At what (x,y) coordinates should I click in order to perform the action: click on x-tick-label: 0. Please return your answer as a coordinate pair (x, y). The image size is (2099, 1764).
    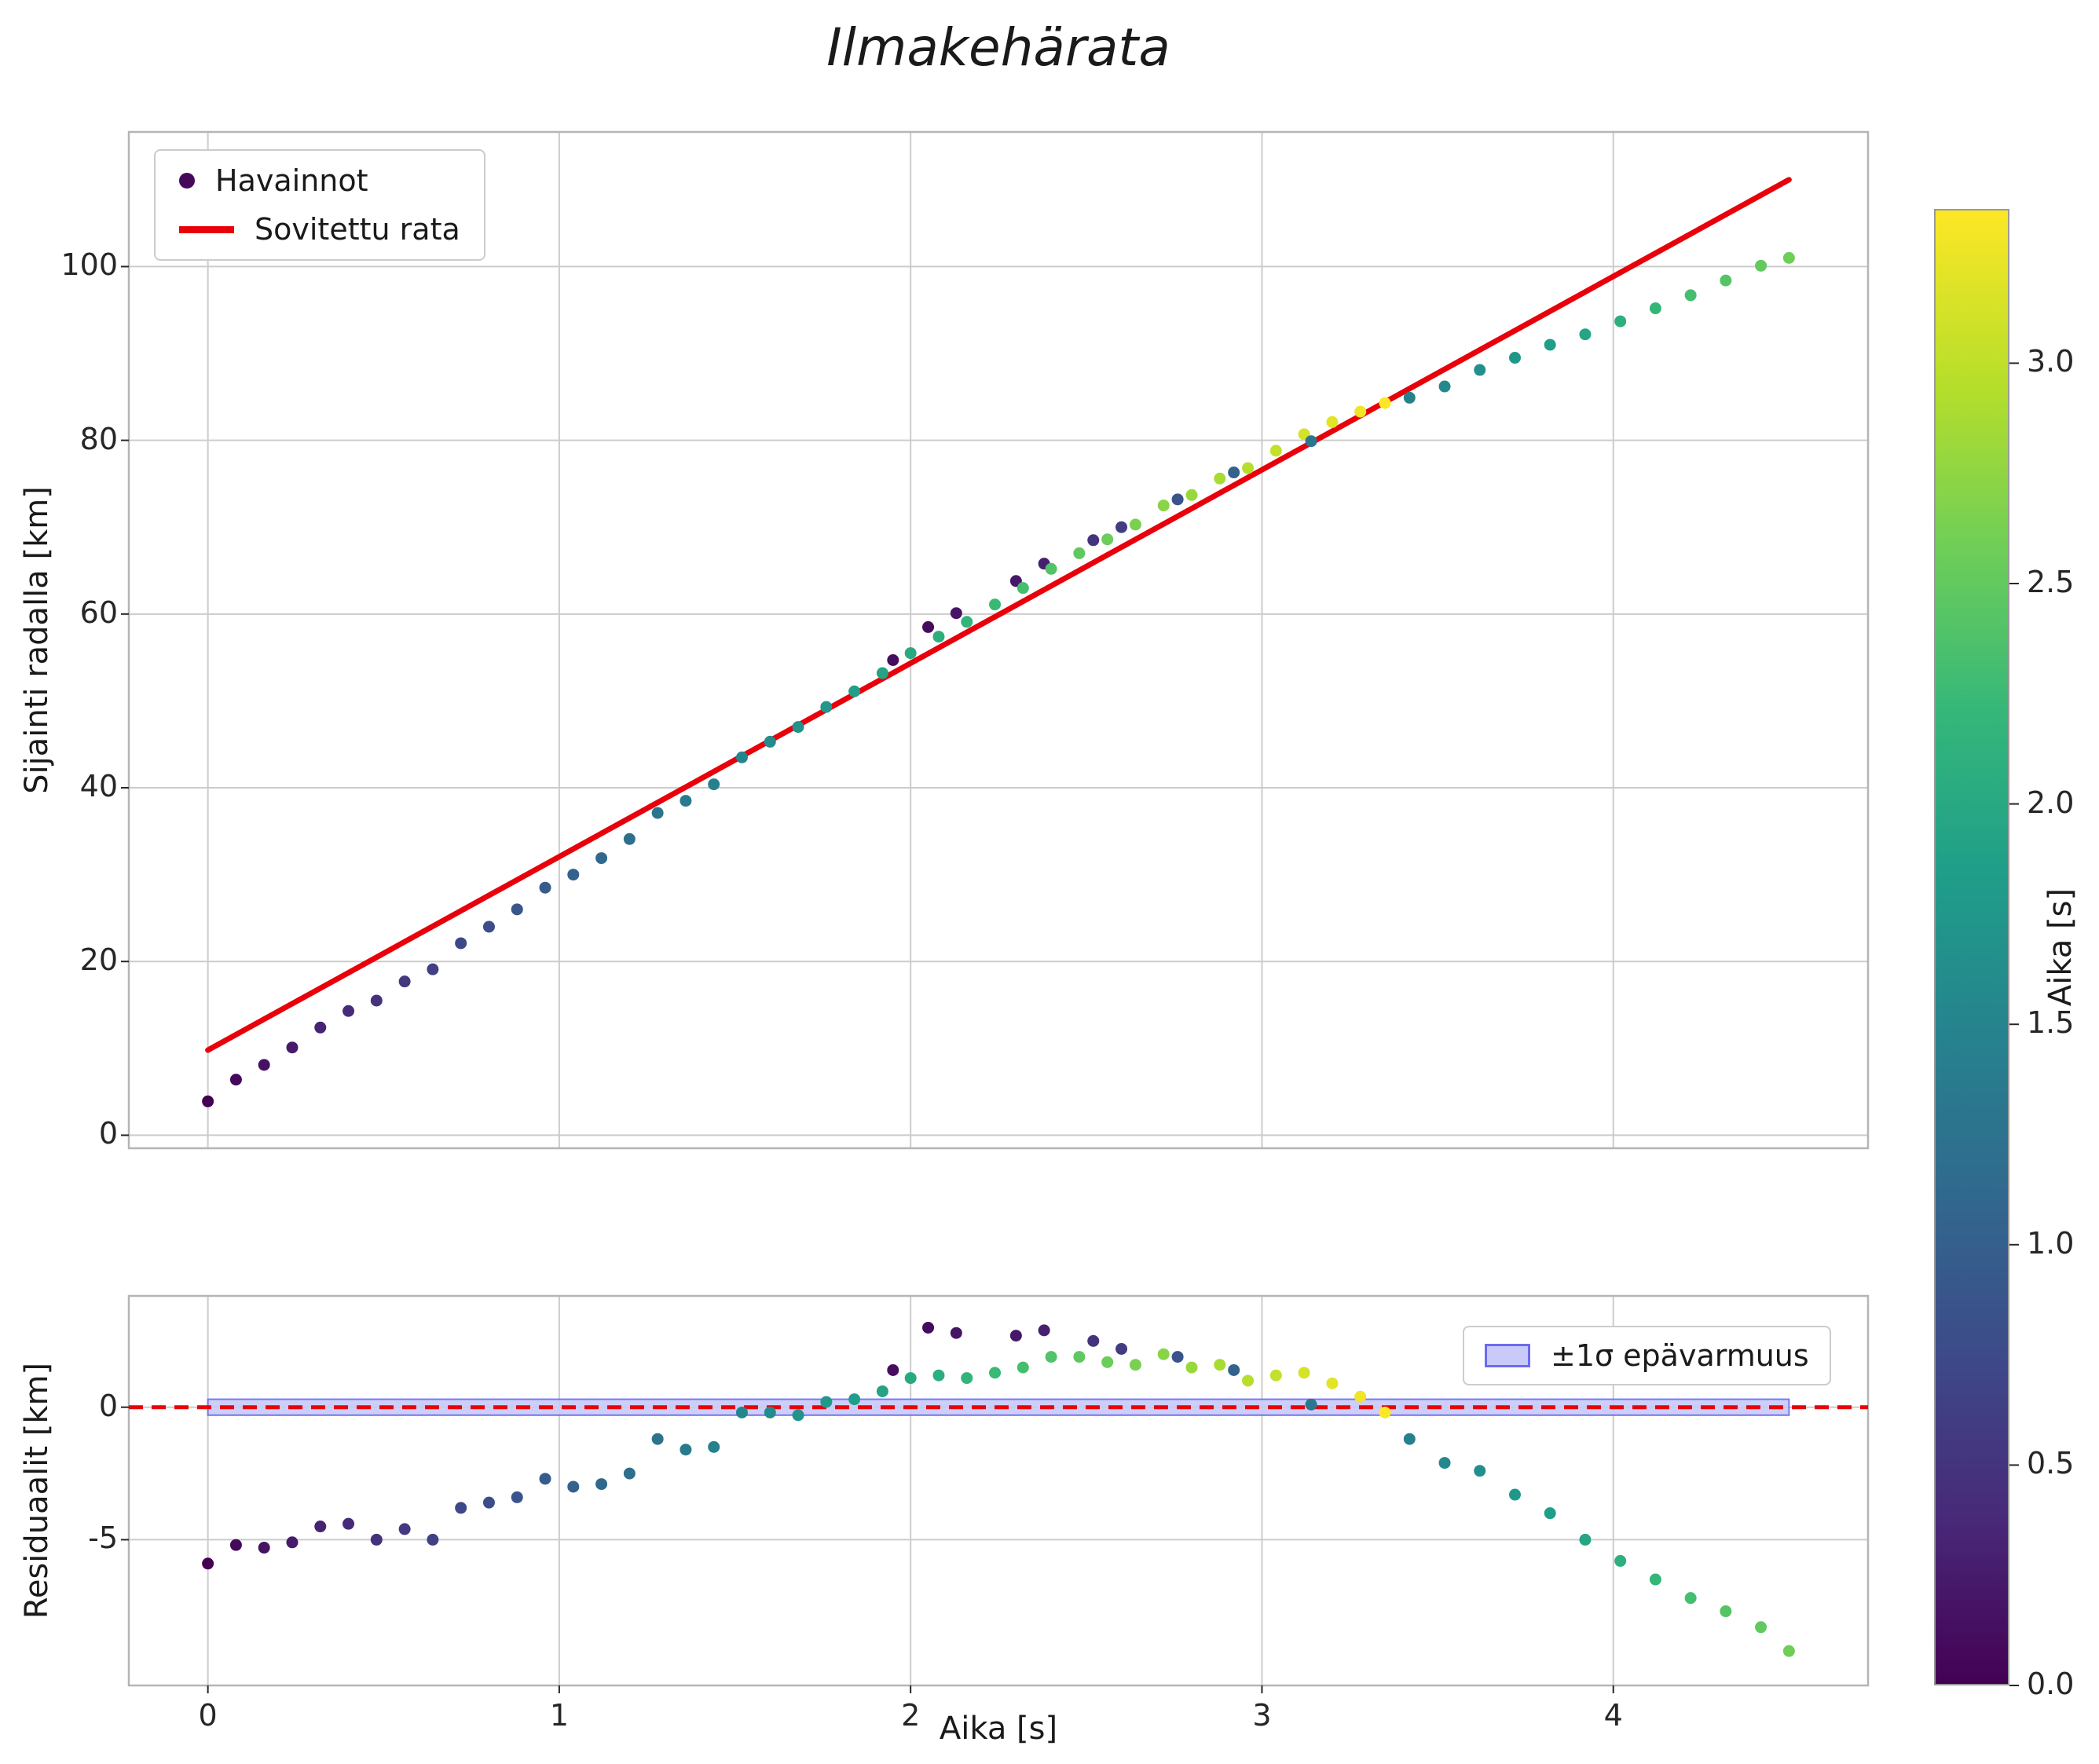
    Looking at the image, I should click on (208, 1716).